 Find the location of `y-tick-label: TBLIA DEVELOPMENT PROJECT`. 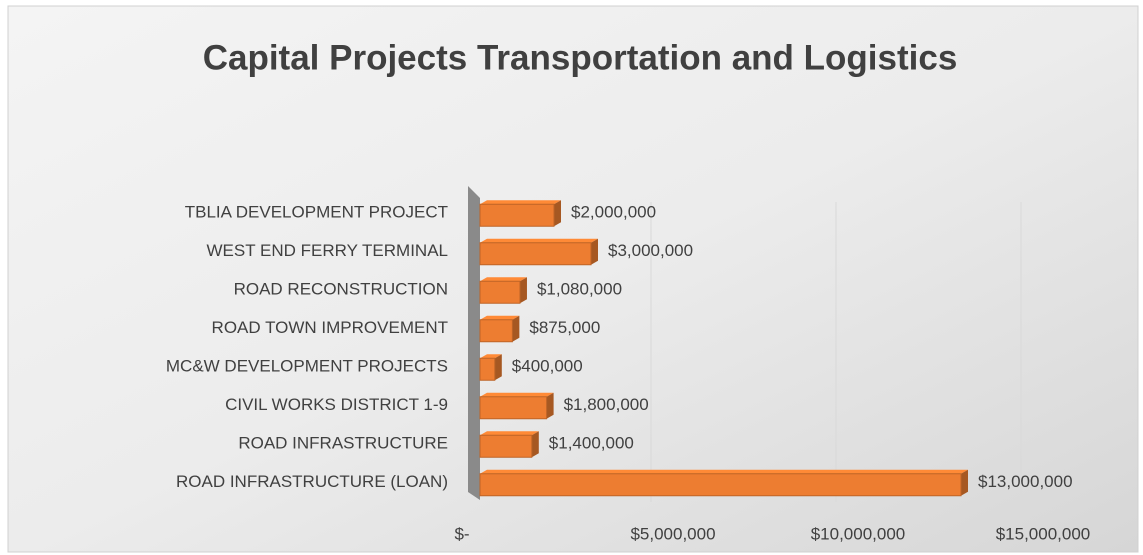

y-tick-label: TBLIA DEVELOPMENT PROJECT is located at coordinates (316, 212).